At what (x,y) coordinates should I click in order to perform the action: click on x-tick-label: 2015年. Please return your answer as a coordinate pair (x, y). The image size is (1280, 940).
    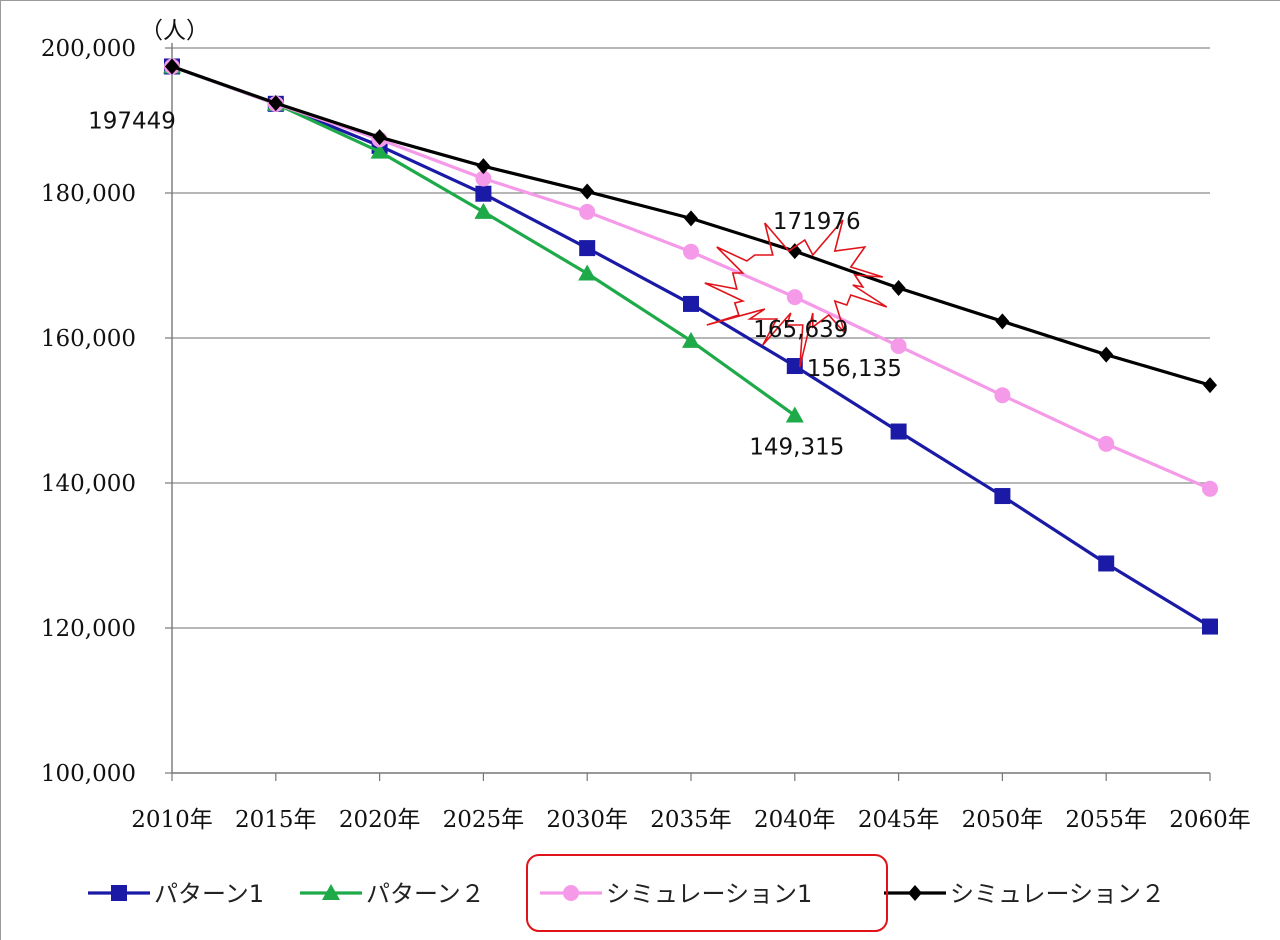
    Looking at the image, I should click on (276, 820).